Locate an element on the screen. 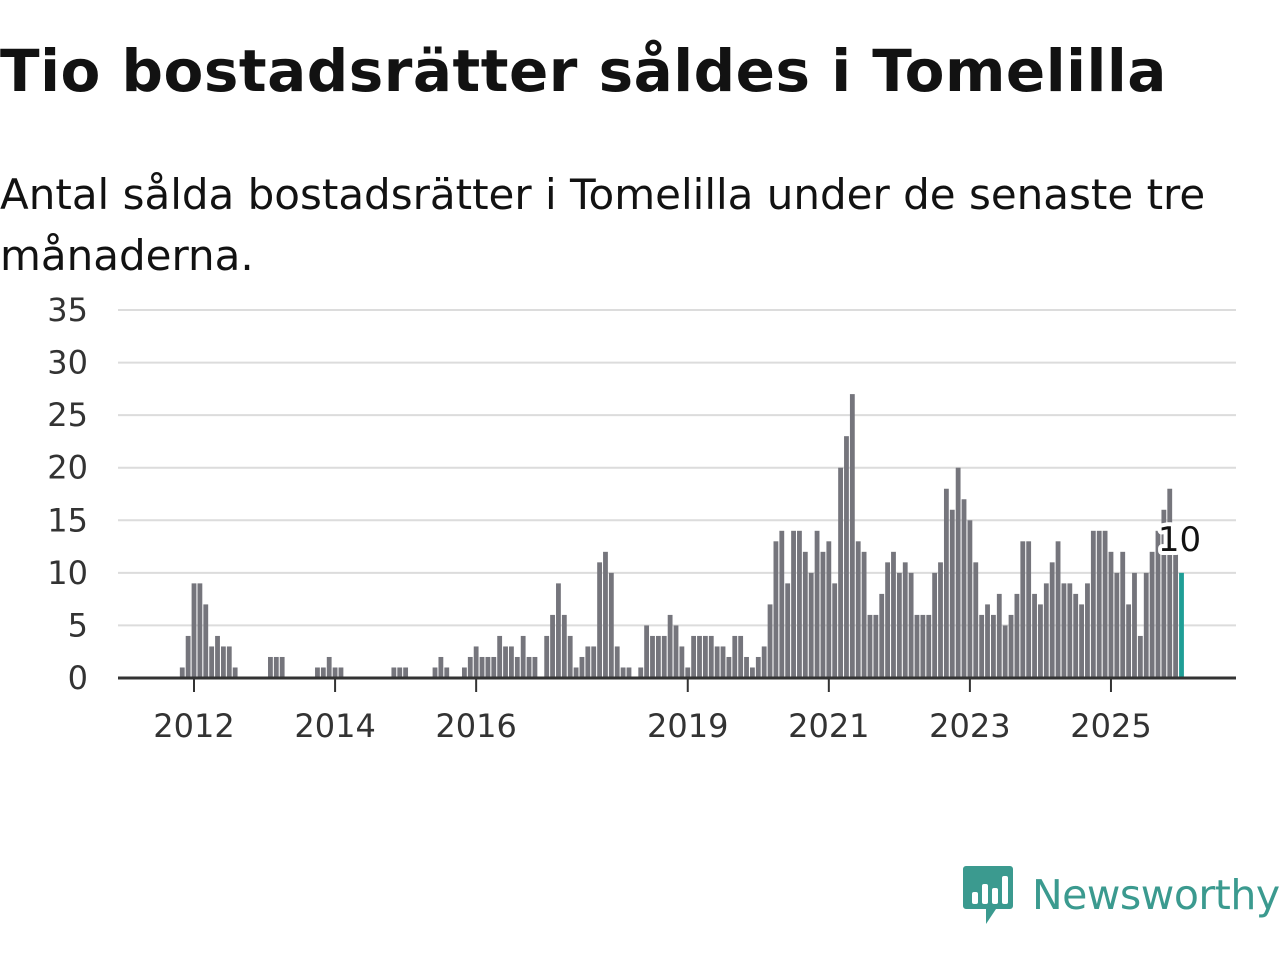 This screenshot has height=960, width=1280. x-tick-label: 2012 is located at coordinates (193, 726).